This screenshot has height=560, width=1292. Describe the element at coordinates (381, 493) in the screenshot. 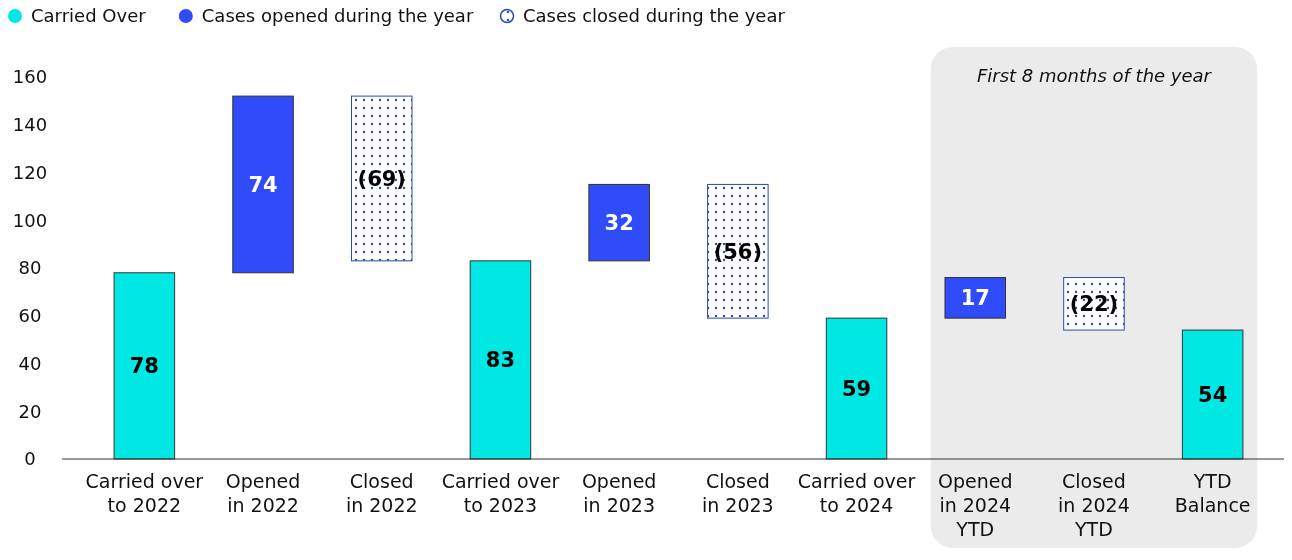

I see `x-tick-label: Closed in 2022` at that location.